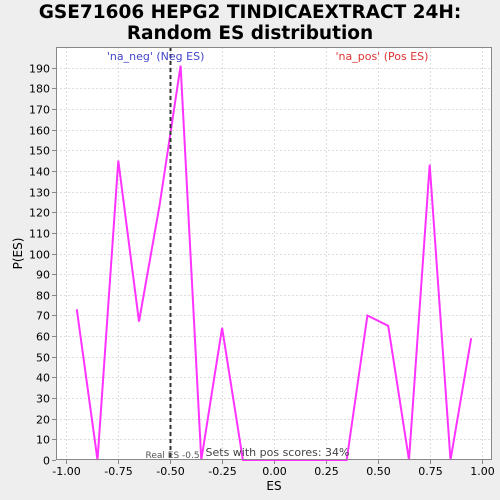  What do you see at coordinates (39, 89) in the screenshot?
I see `y-tick-label: 180` at bounding box center [39, 89].